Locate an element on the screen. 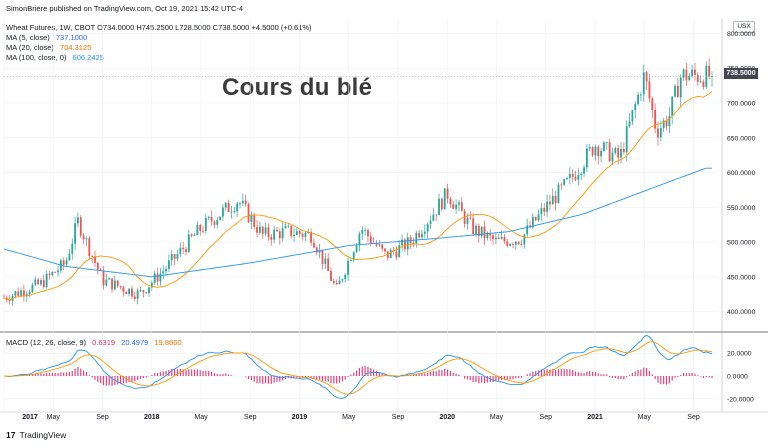 The width and height of the screenshot is (768, 447). ma20-legend: MA (20, close) 704.3125 is located at coordinates (48, 47).